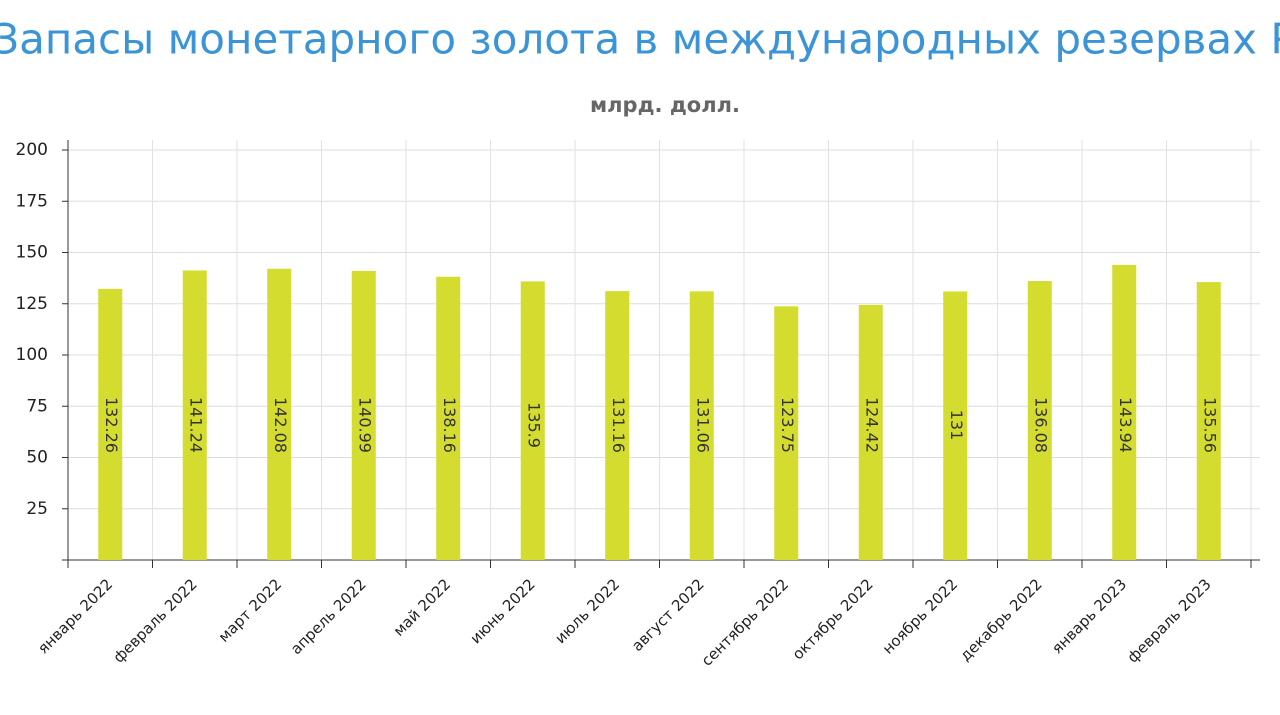 The height and width of the screenshot is (715, 1280). What do you see at coordinates (37, 406) in the screenshot?
I see `y-tick-label: 75` at bounding box center [37, 406].